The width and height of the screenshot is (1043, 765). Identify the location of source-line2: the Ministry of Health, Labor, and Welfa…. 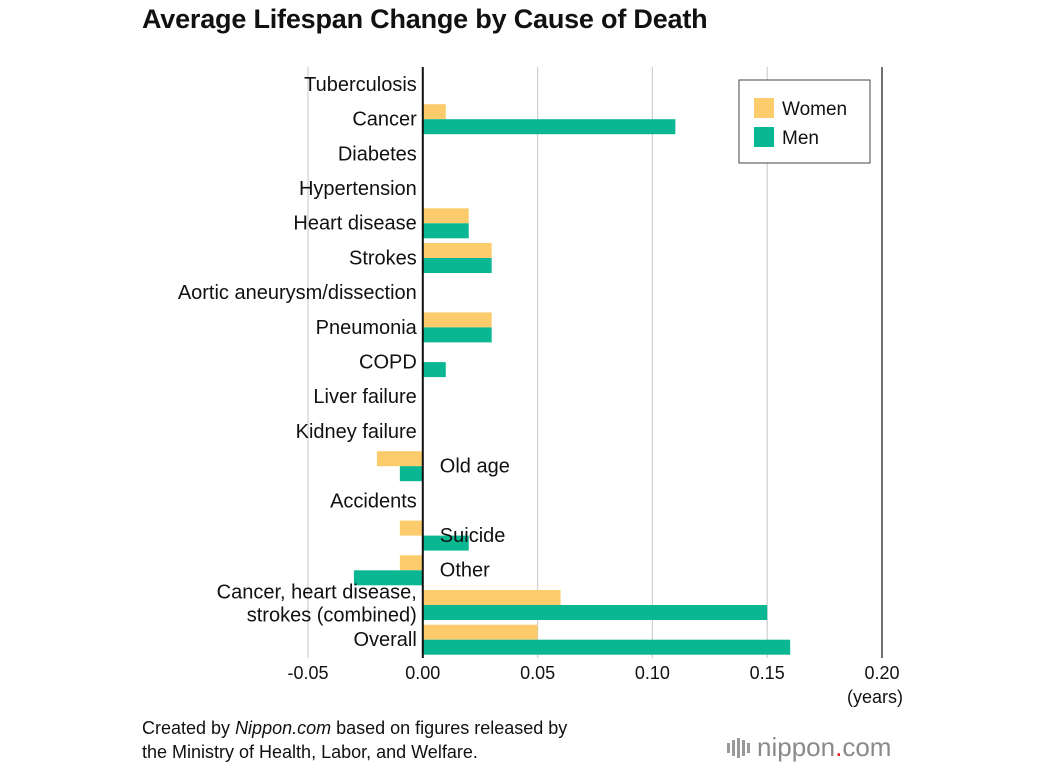
(310, 752).